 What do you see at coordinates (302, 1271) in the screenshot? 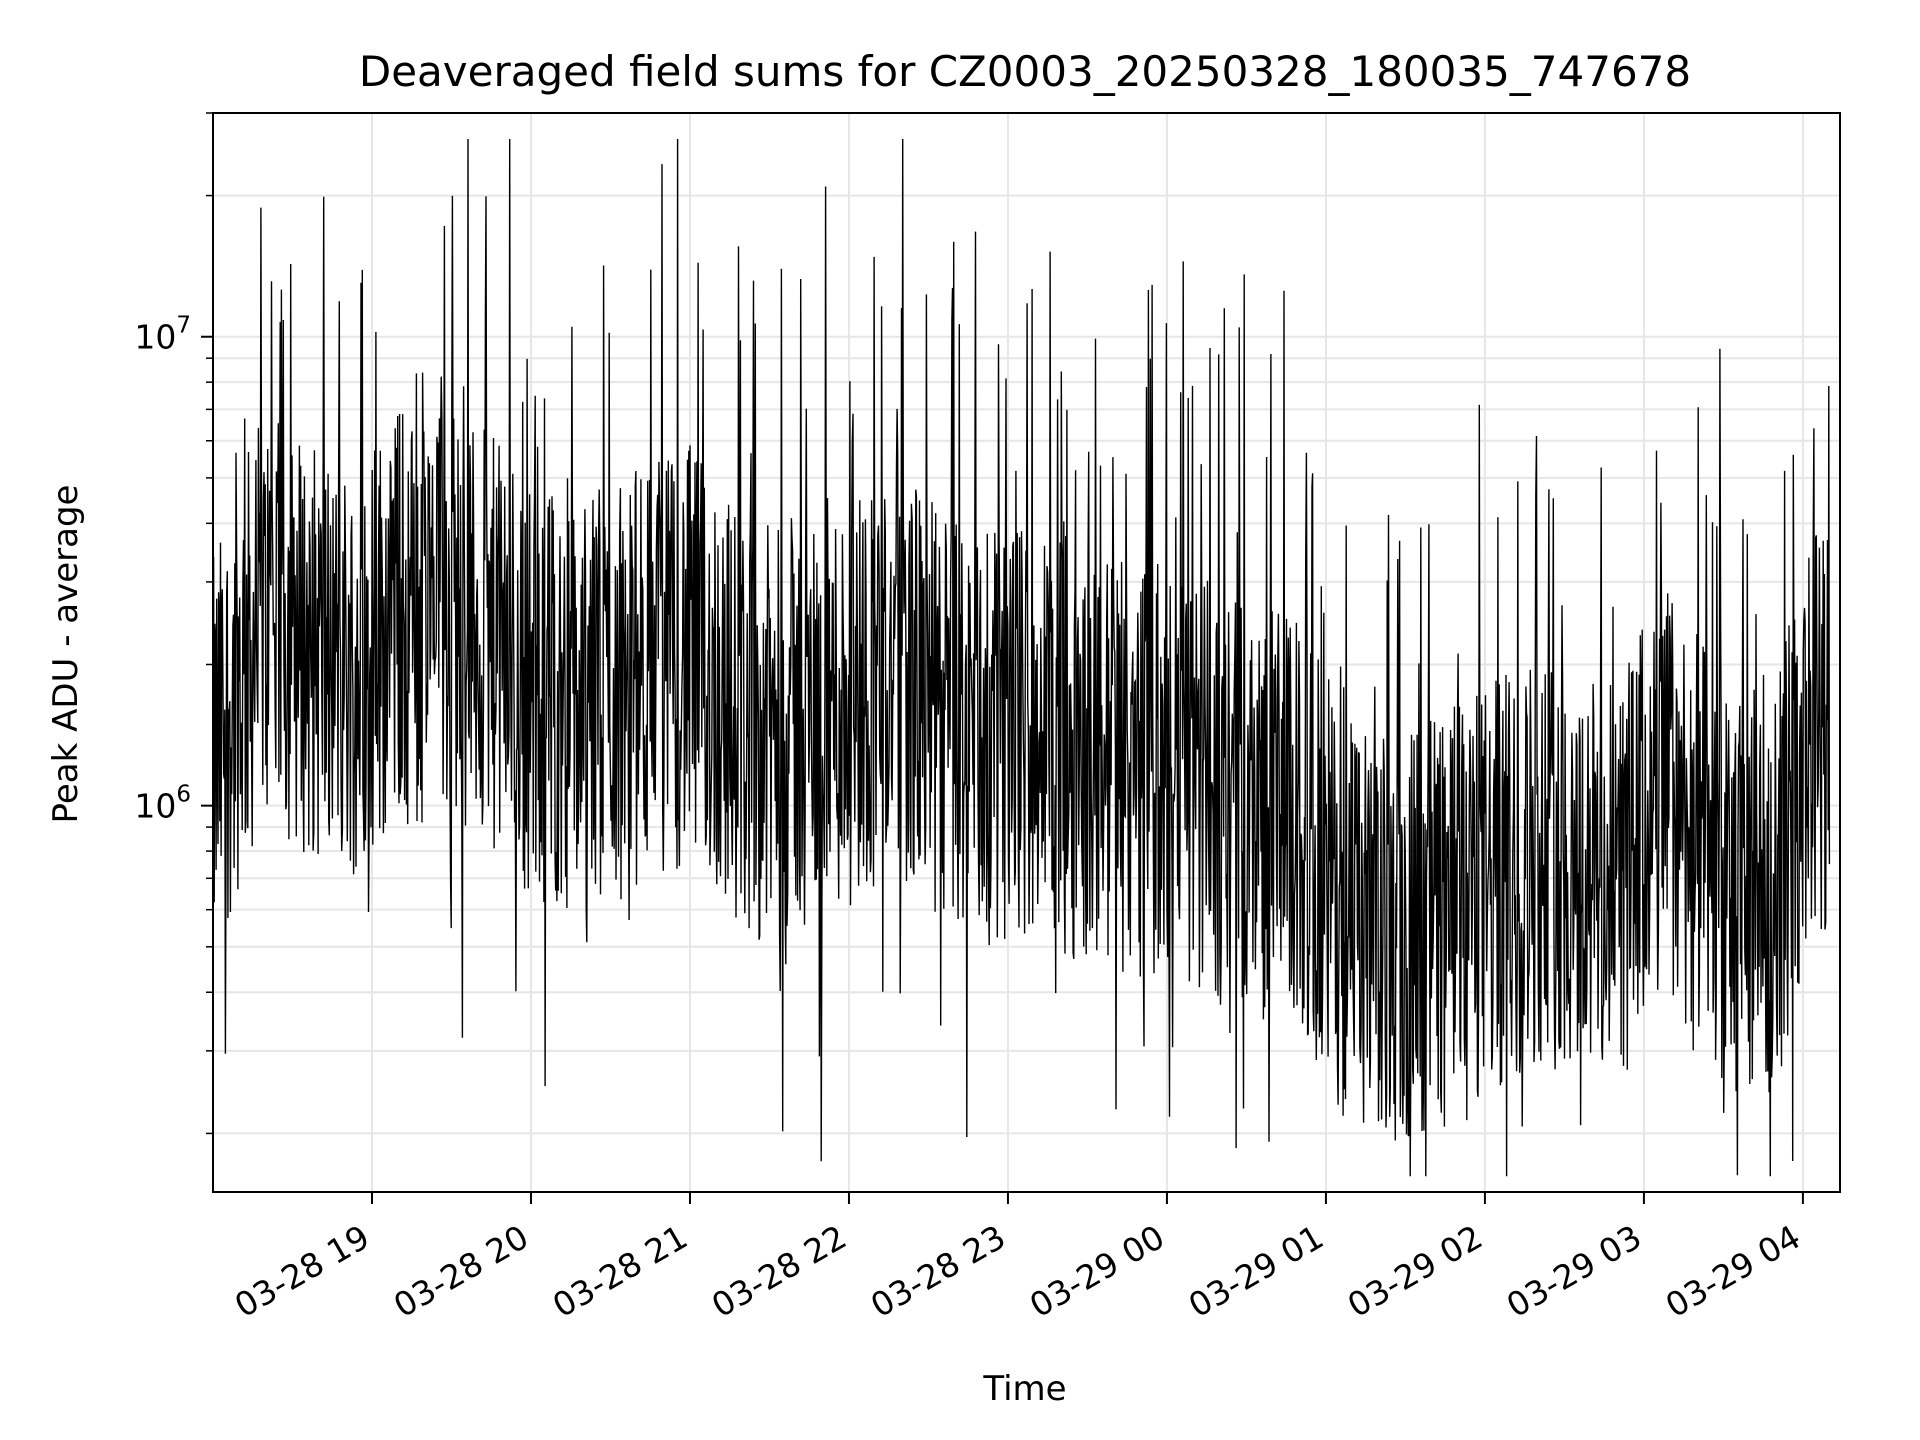
I see `x-tick-label: 03-28 19` at bounding box center [302, 1271].